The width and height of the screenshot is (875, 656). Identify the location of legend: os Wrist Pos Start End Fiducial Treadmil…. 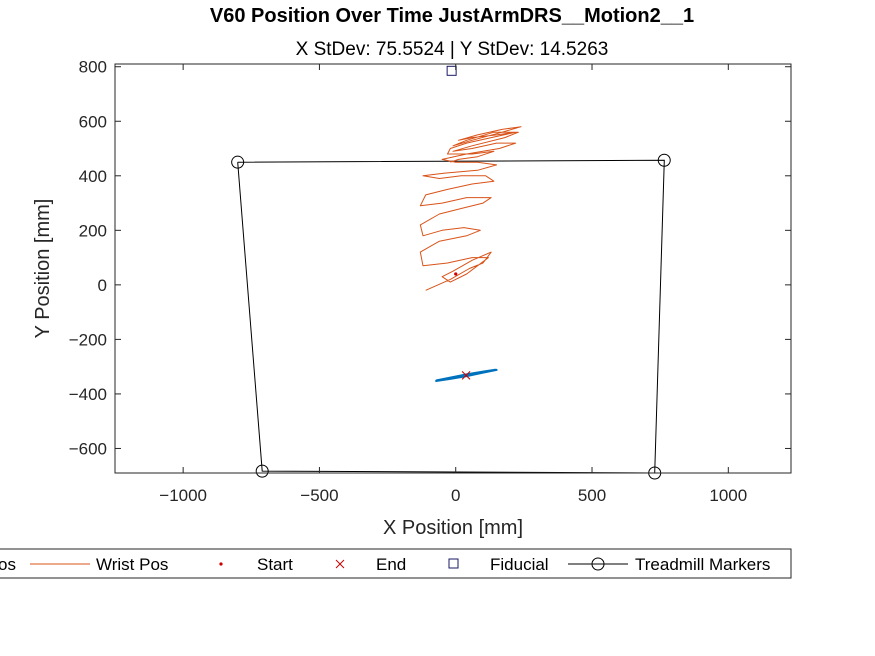
(396, 563).